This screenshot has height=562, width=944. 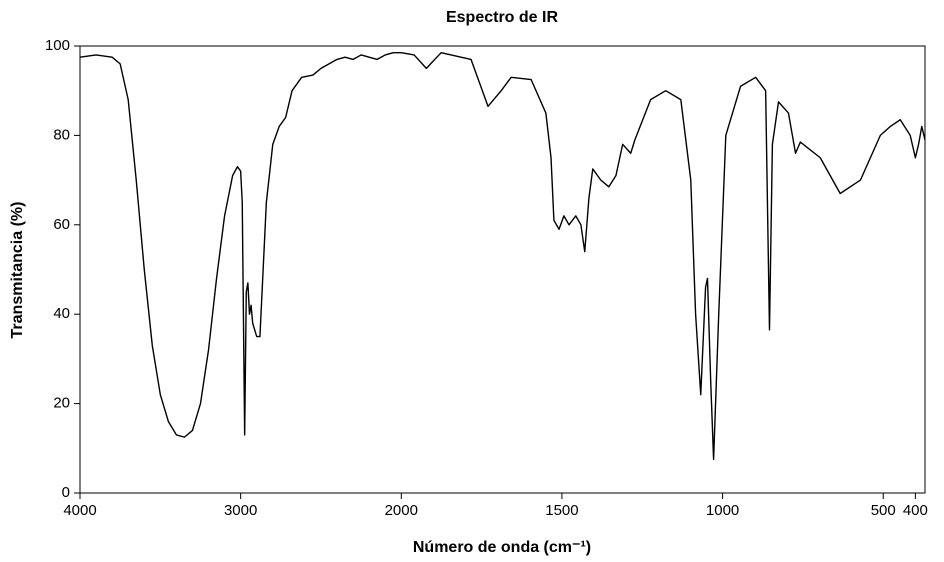 I want to click on y-tick-label: 0, so click(x=66, y=492).